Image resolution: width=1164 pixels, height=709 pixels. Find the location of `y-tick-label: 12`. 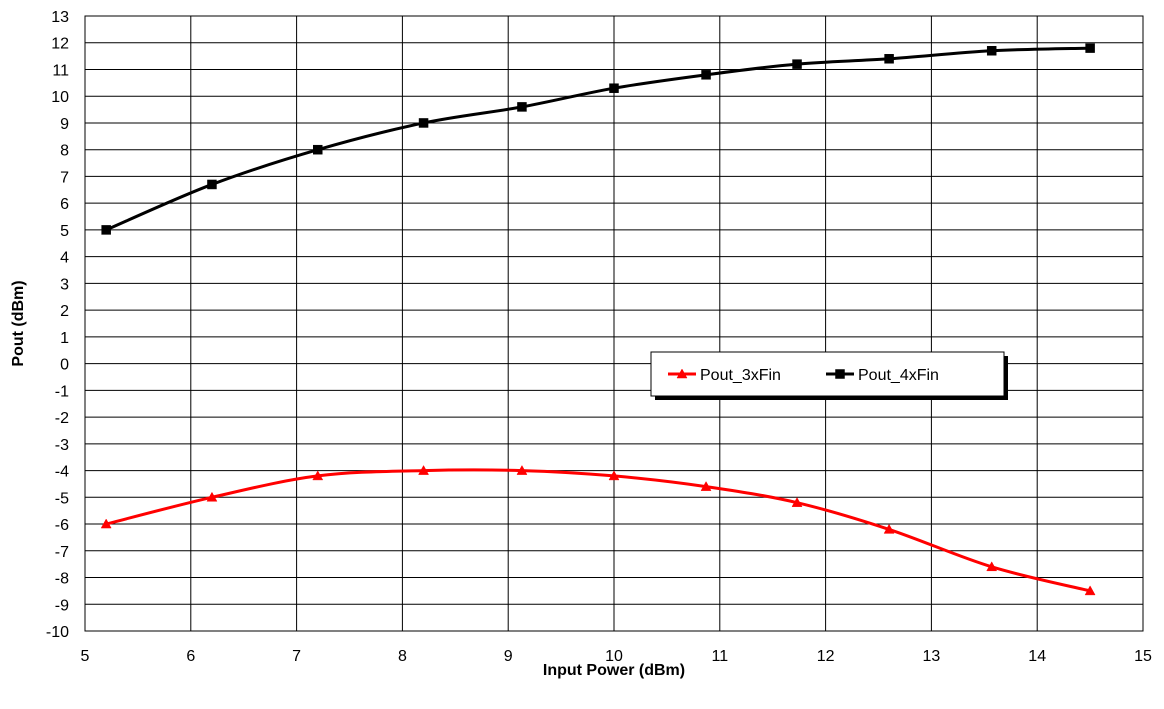

y-tick-label: 12 is located at coordinates (60, 44).